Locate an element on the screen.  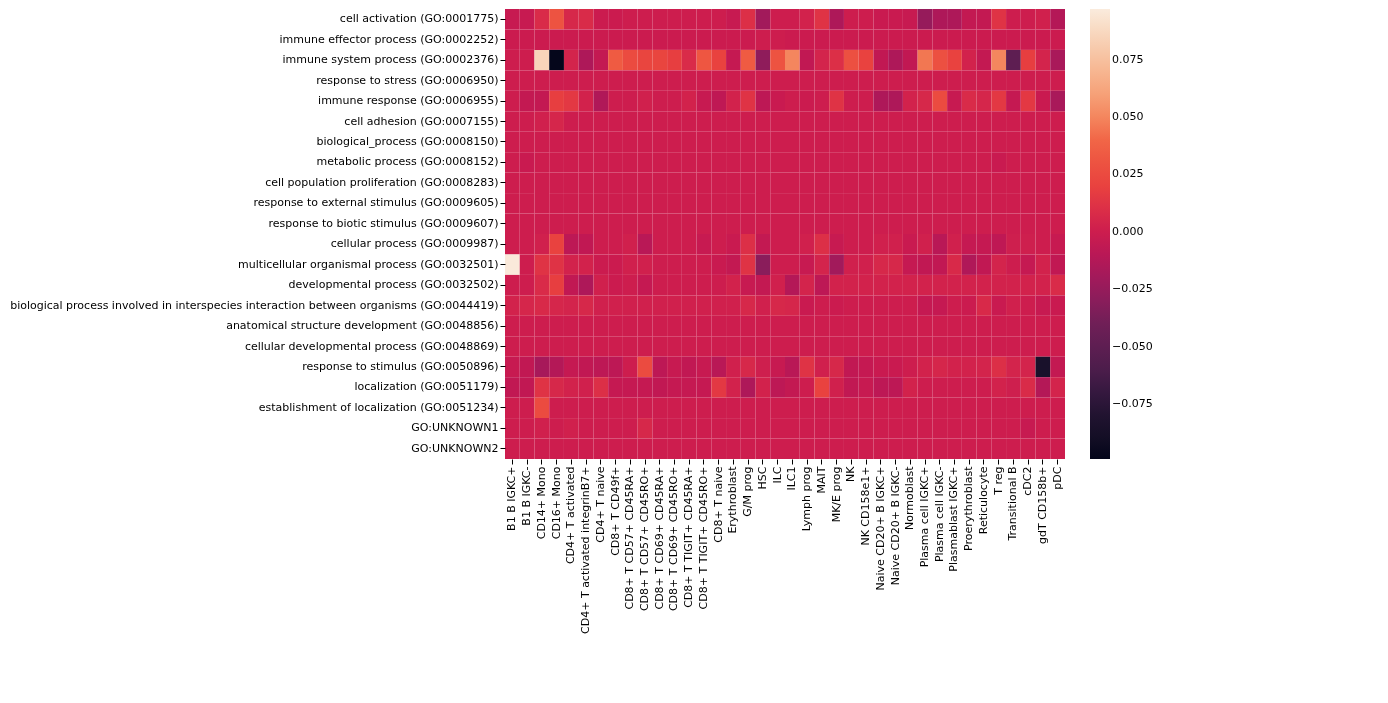
x-tick-label: CD8+ T CD57+ CD45RA+ is located at coordinates (630, 538).